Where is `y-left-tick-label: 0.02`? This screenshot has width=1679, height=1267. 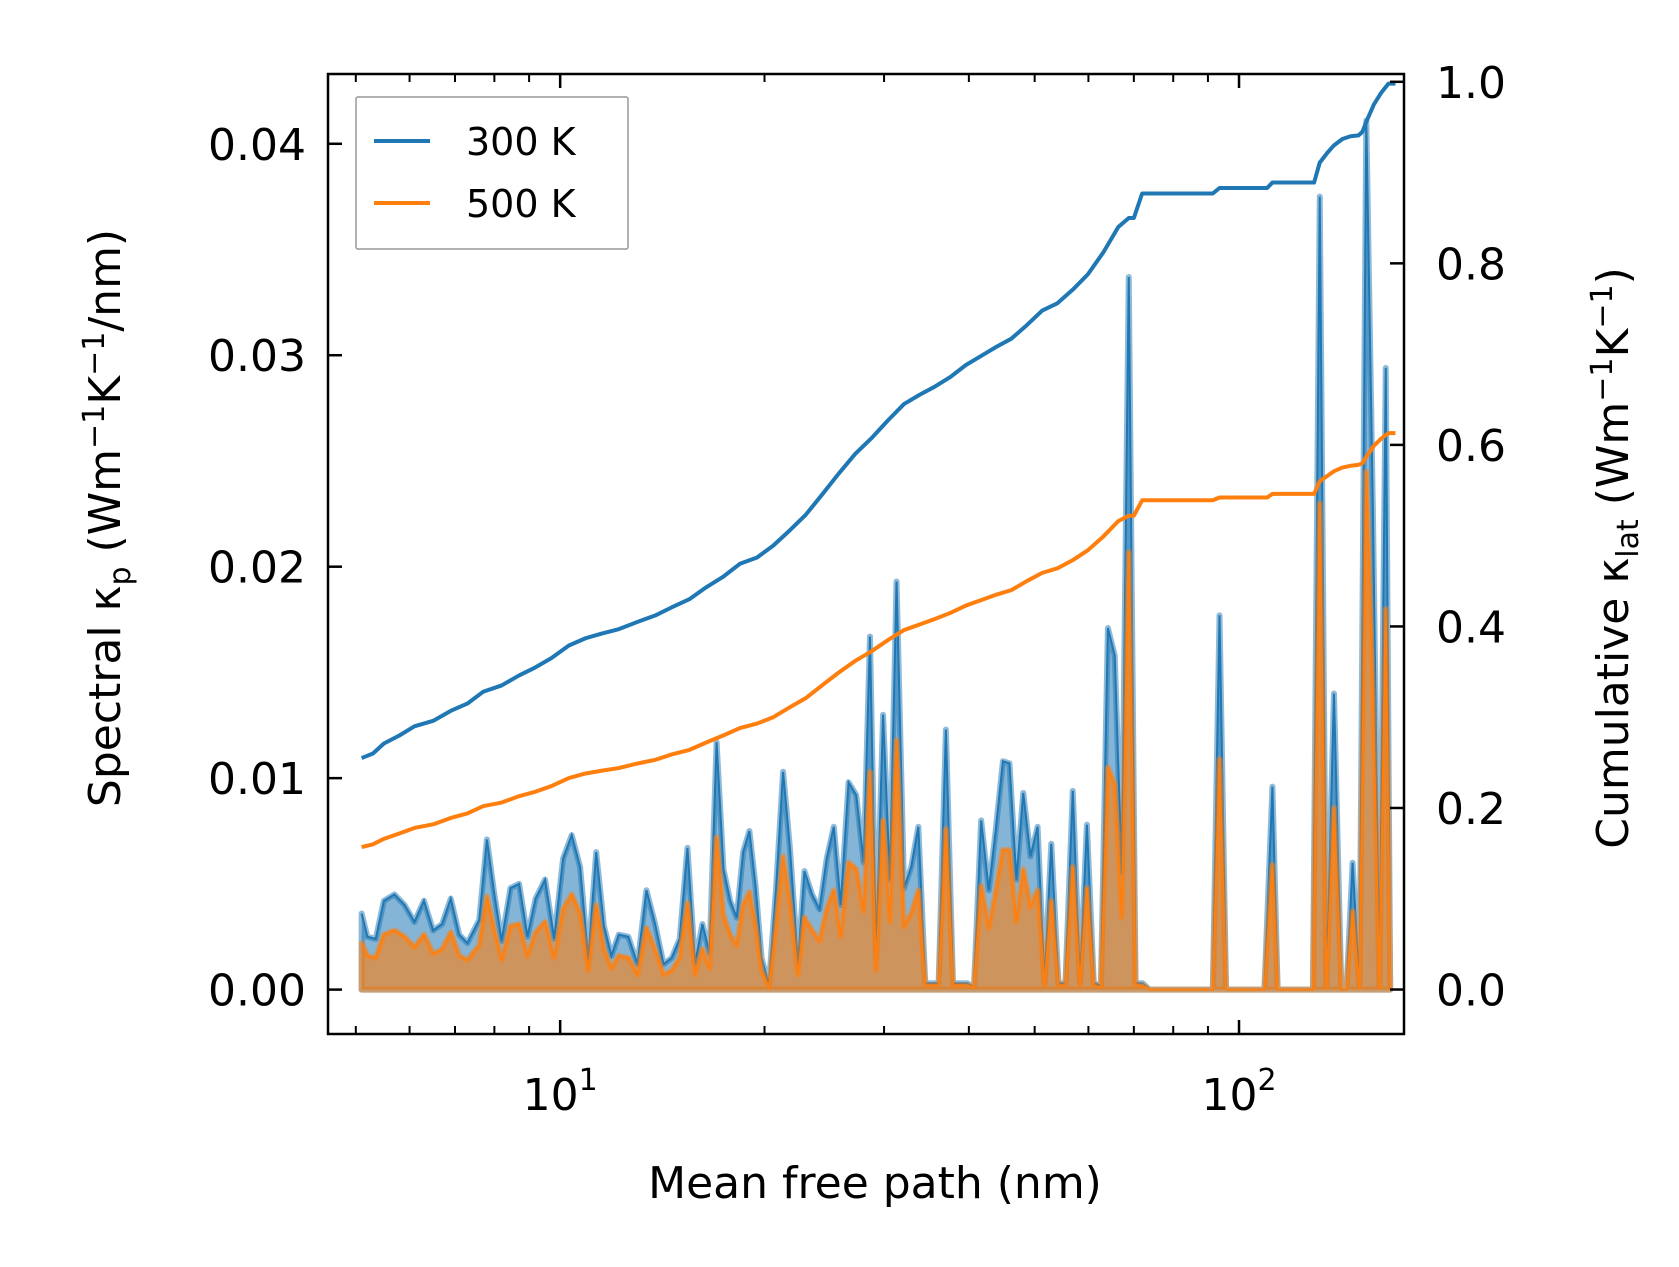
y-left-tick-label: 0.02 is located at coordinates (257, 568).